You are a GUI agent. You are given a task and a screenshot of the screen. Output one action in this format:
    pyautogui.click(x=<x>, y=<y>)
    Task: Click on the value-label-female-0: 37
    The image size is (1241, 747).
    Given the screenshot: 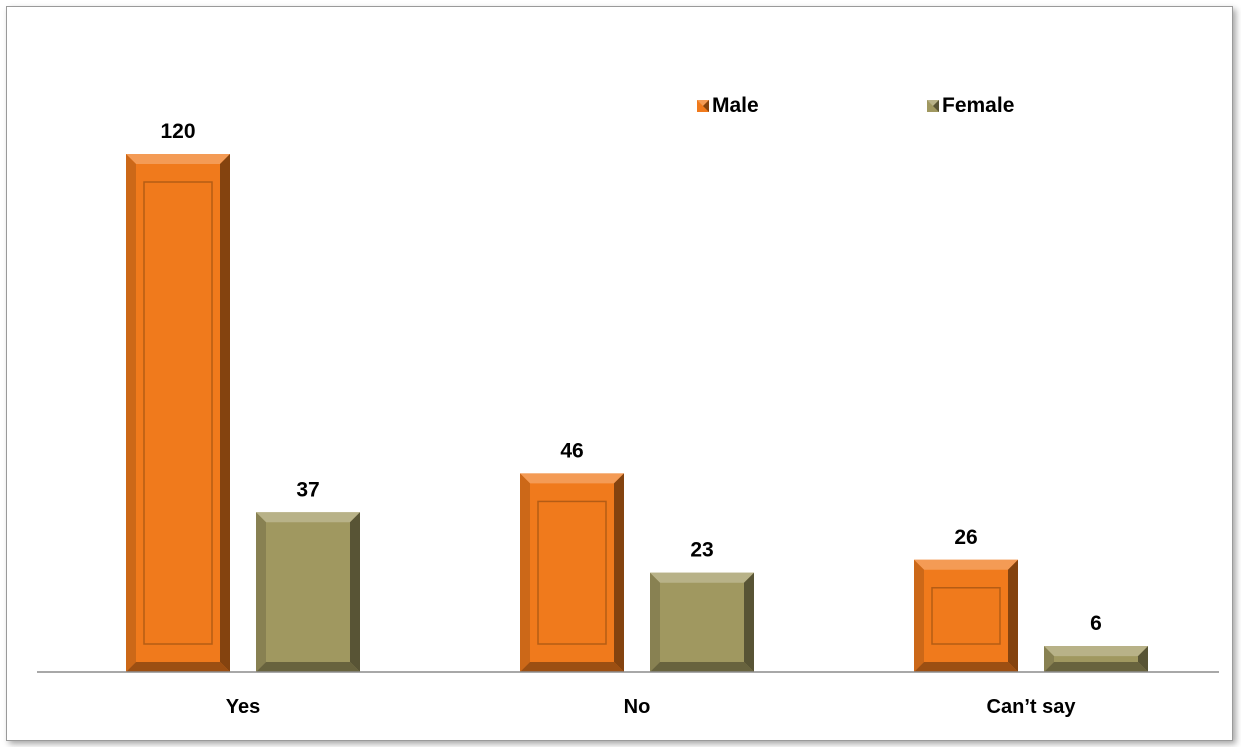 What is the action you would take?
    pyautogui.click(x=307, y=489)
    